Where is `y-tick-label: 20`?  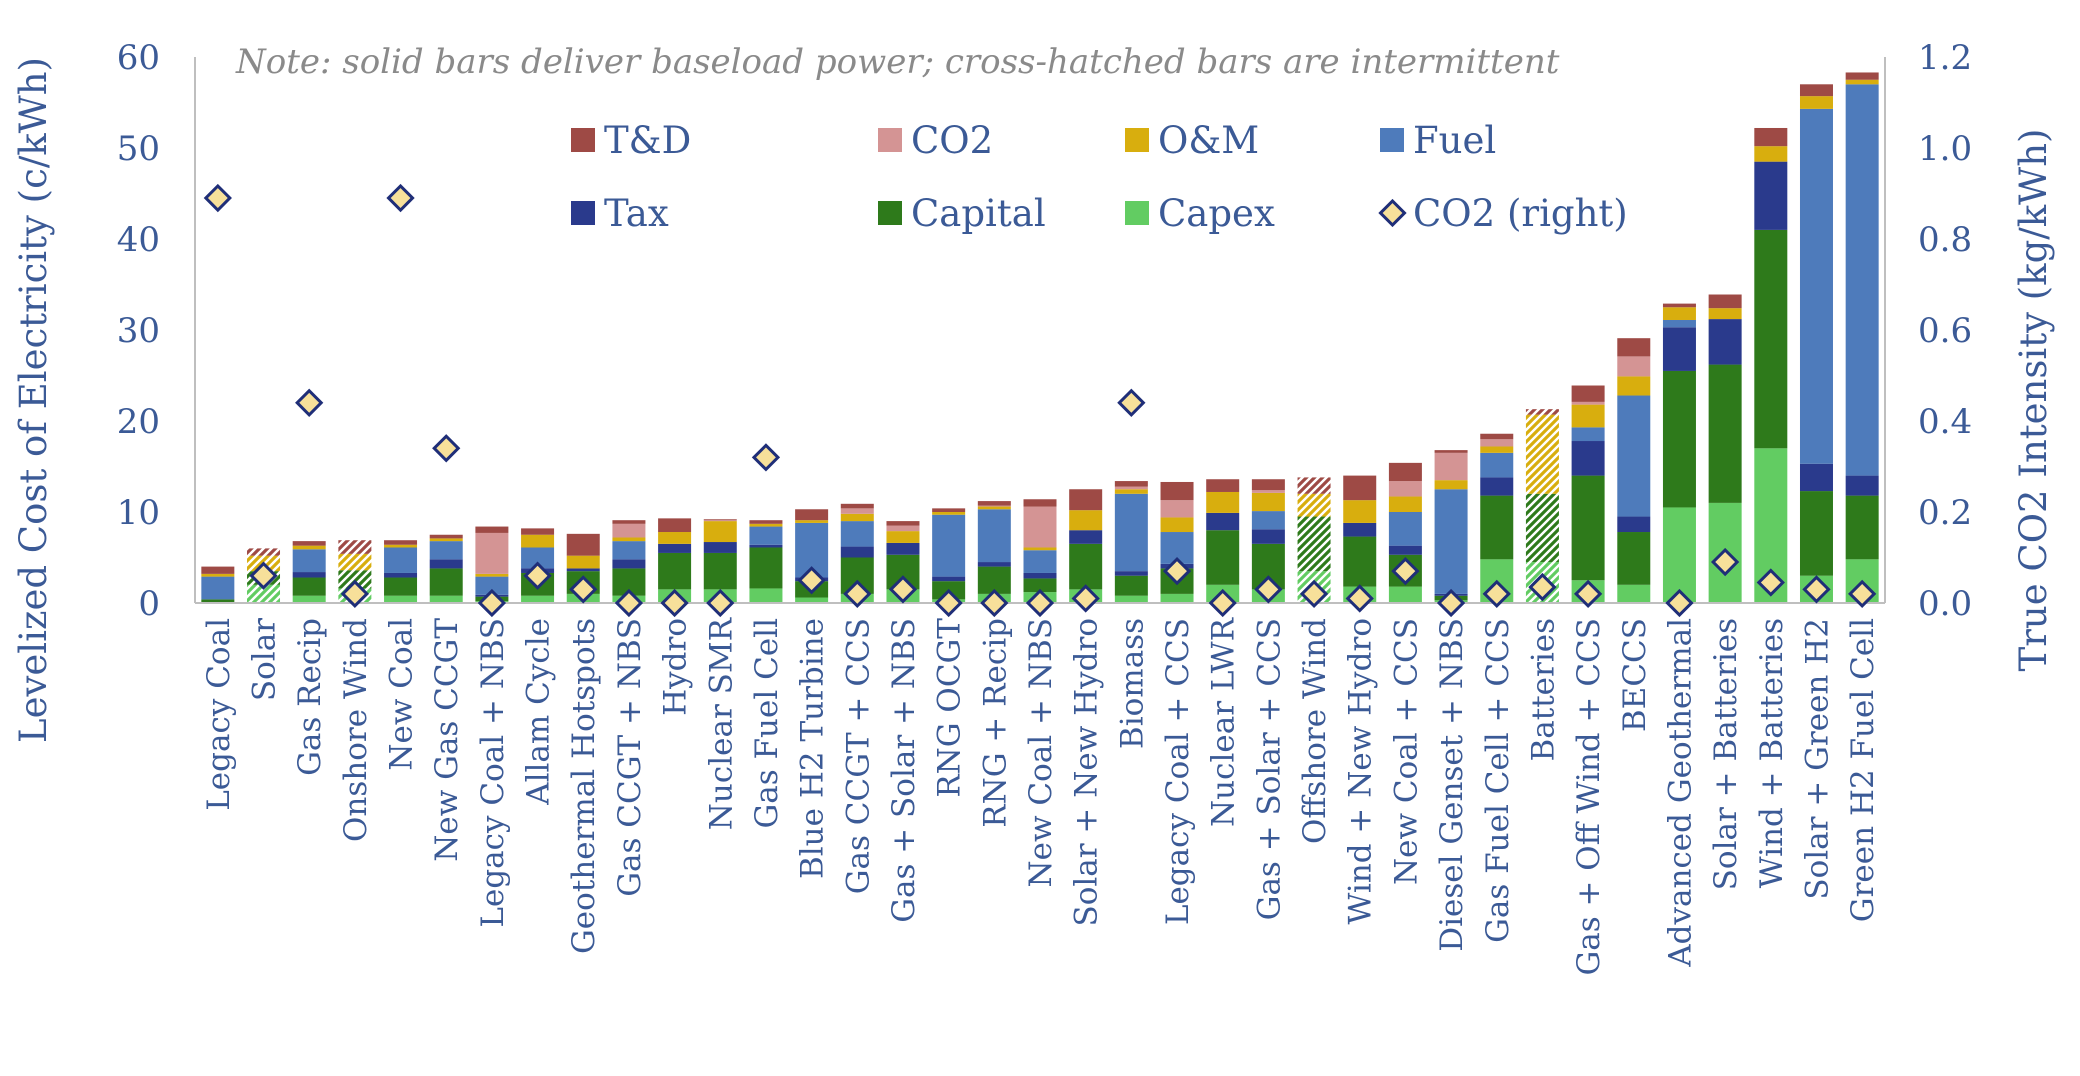 y-tick-label: 20 is located at coordinates (138, 422).